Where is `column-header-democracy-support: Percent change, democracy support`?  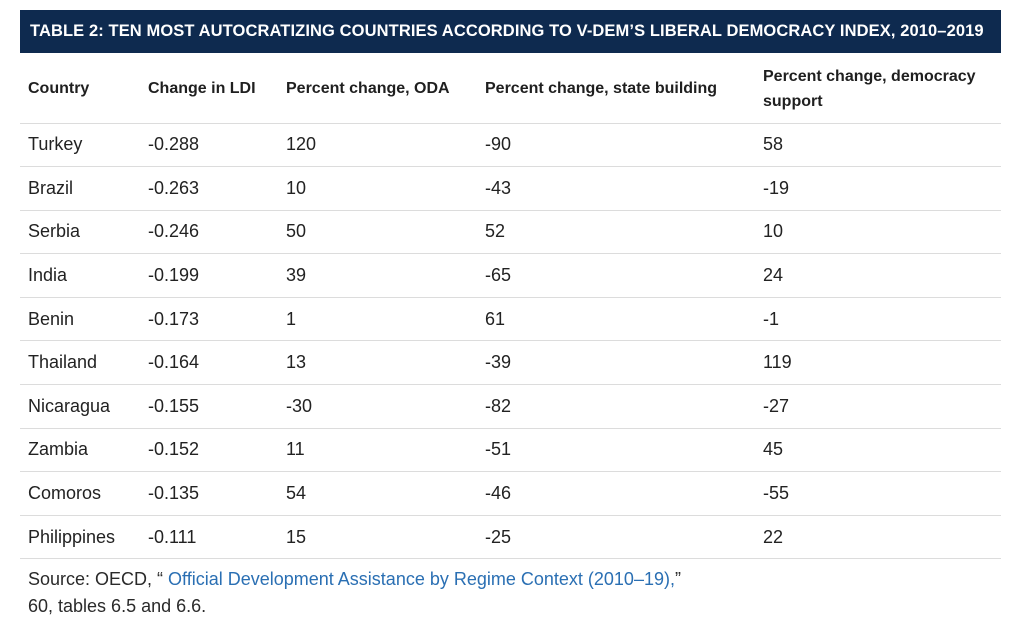
column-header-democracy-support: Percent change, democracy support is located at coordinates (878, 89).